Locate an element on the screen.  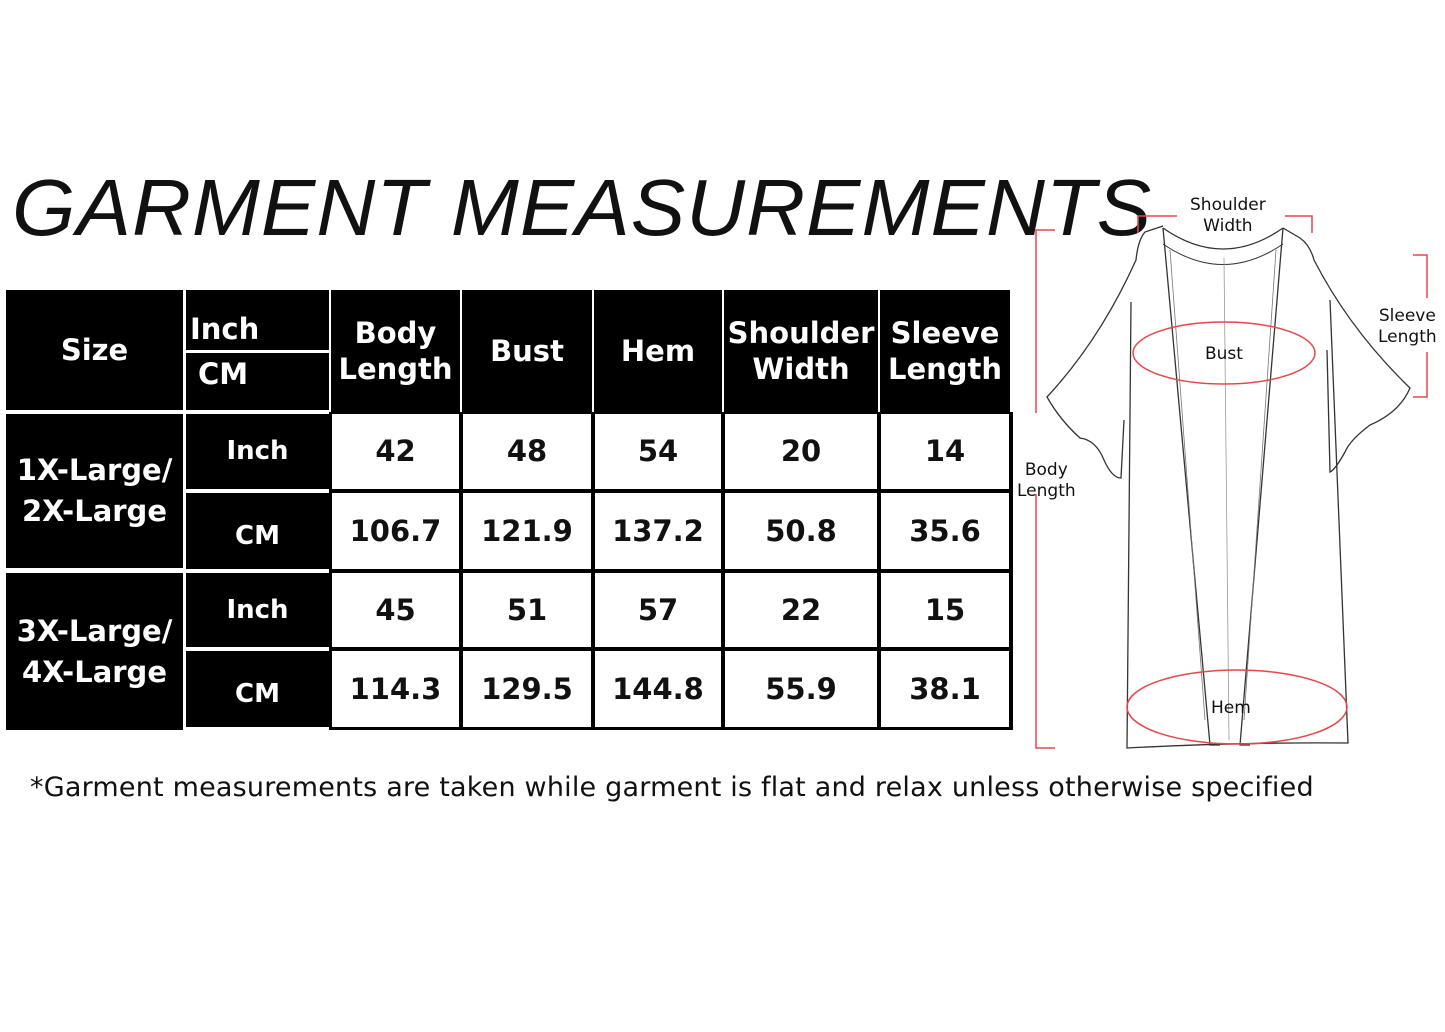
value-cell: 38.1 is located at coordinates (945, 689).